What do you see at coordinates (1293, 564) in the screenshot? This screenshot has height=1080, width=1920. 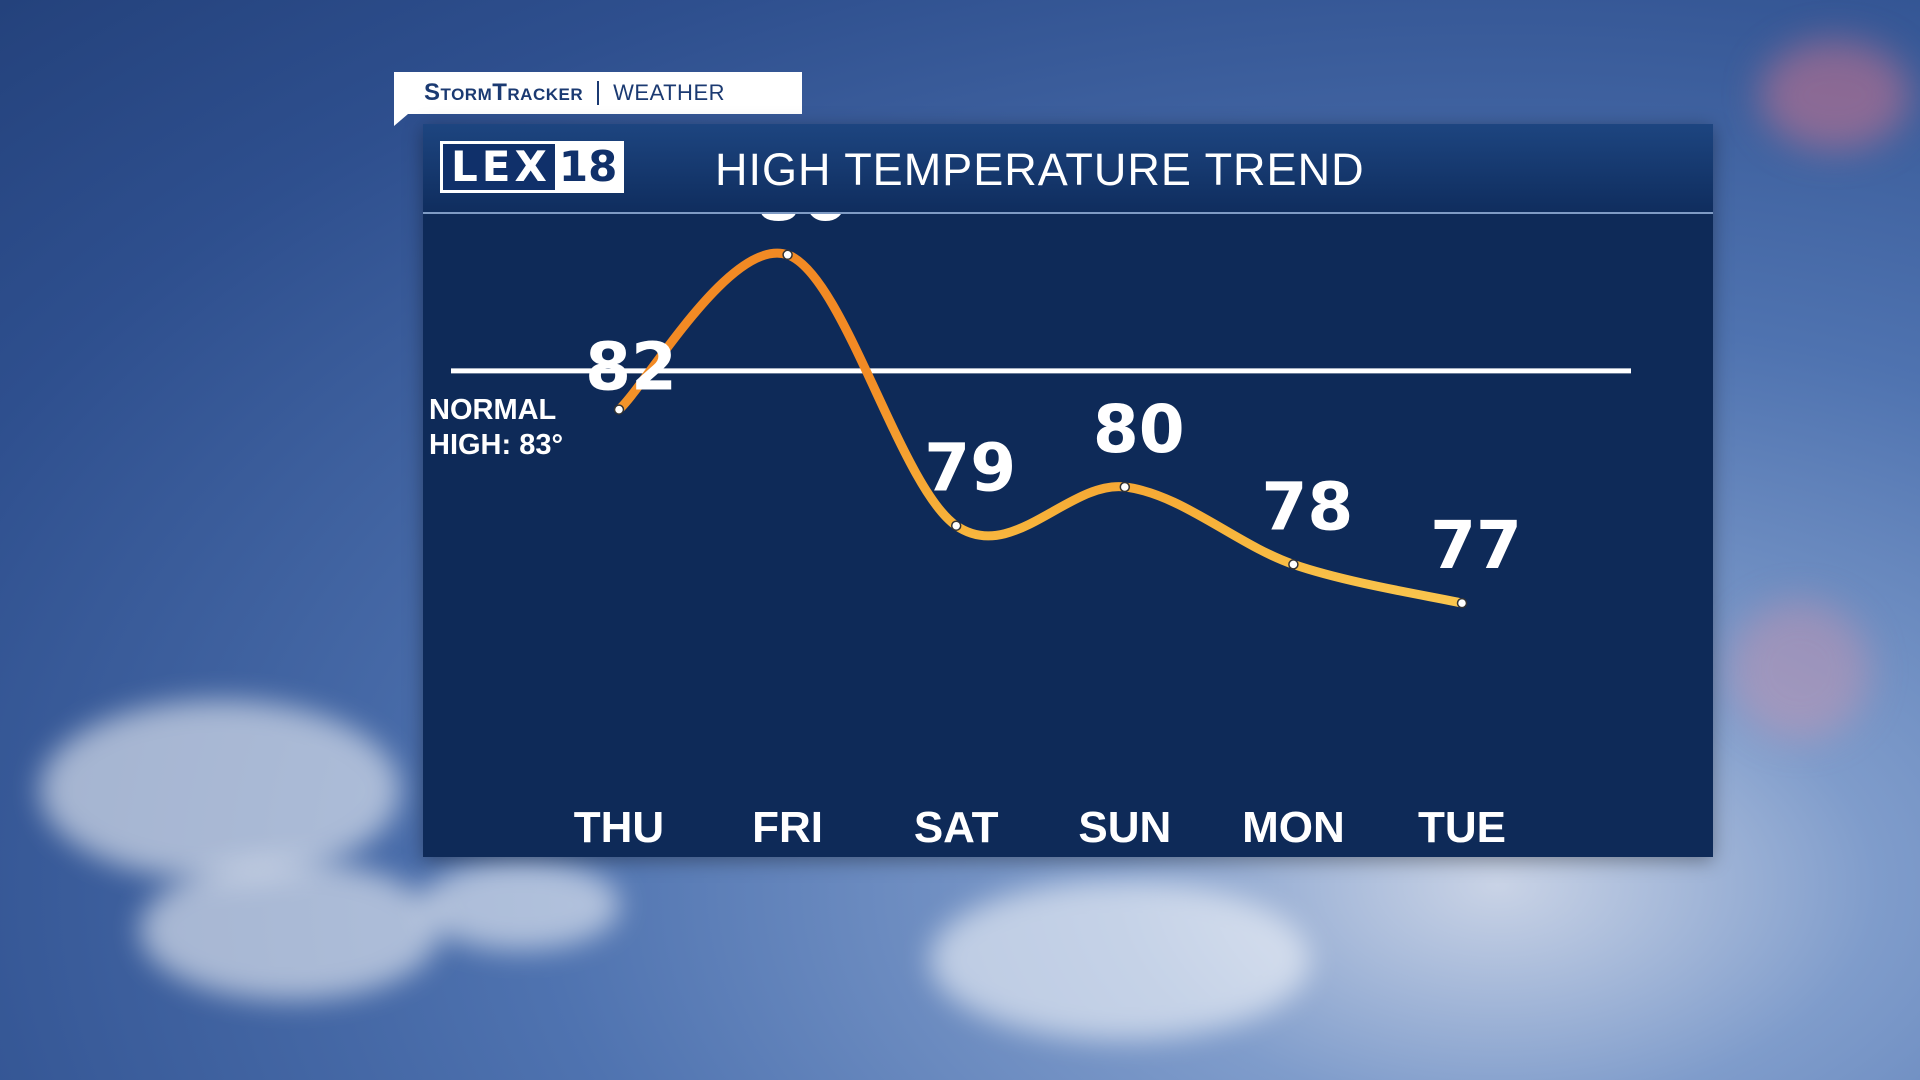 I see `data-point-mon` at bounding box center [1293, 564].